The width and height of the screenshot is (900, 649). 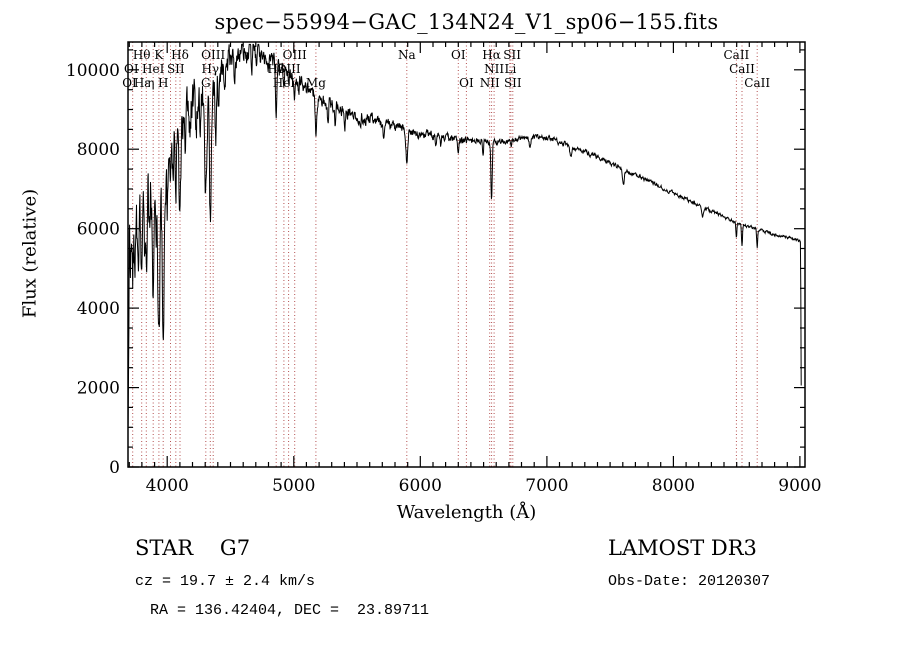 I want to click on feature-label: K, so click(x=159, y=55).